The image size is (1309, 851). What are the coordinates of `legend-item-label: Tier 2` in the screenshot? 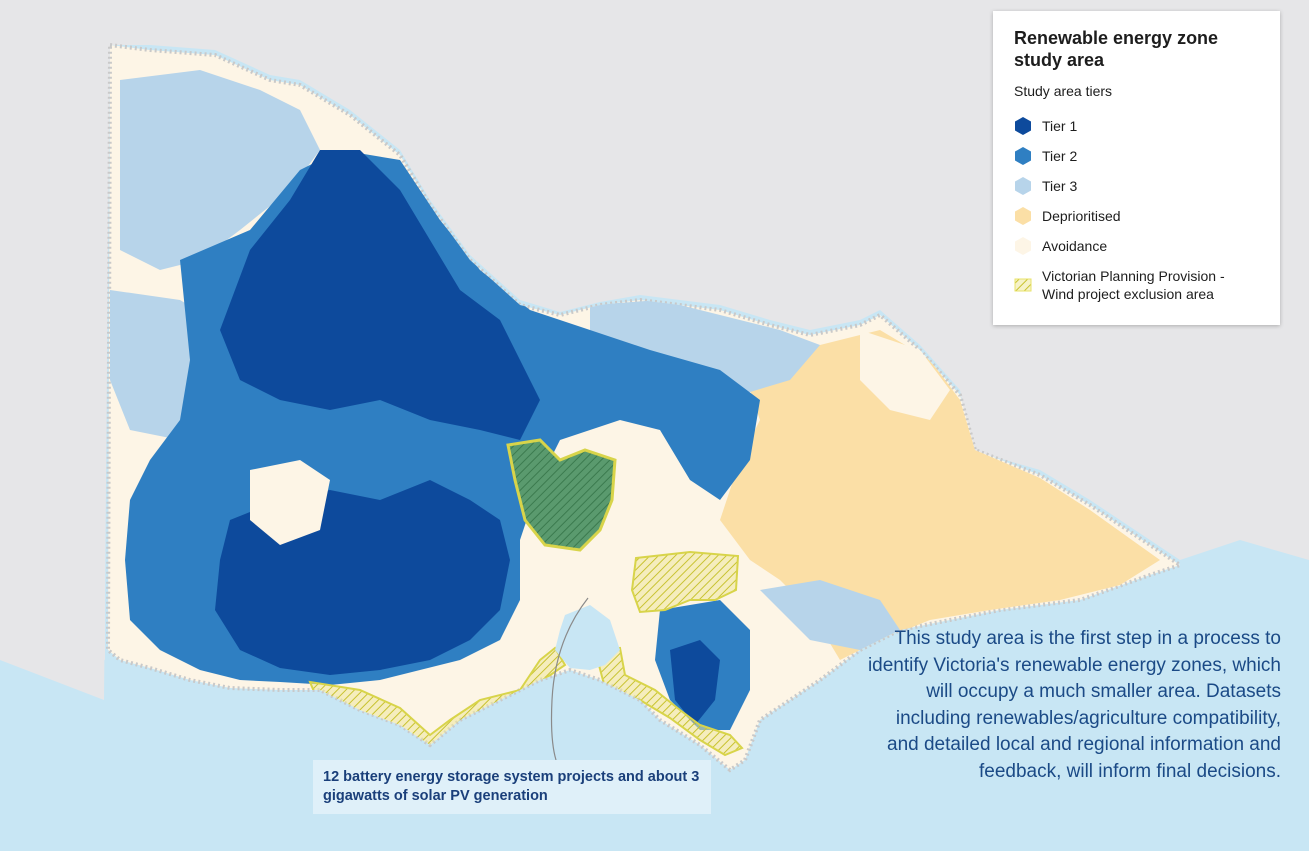 It's located at (1060, 156).